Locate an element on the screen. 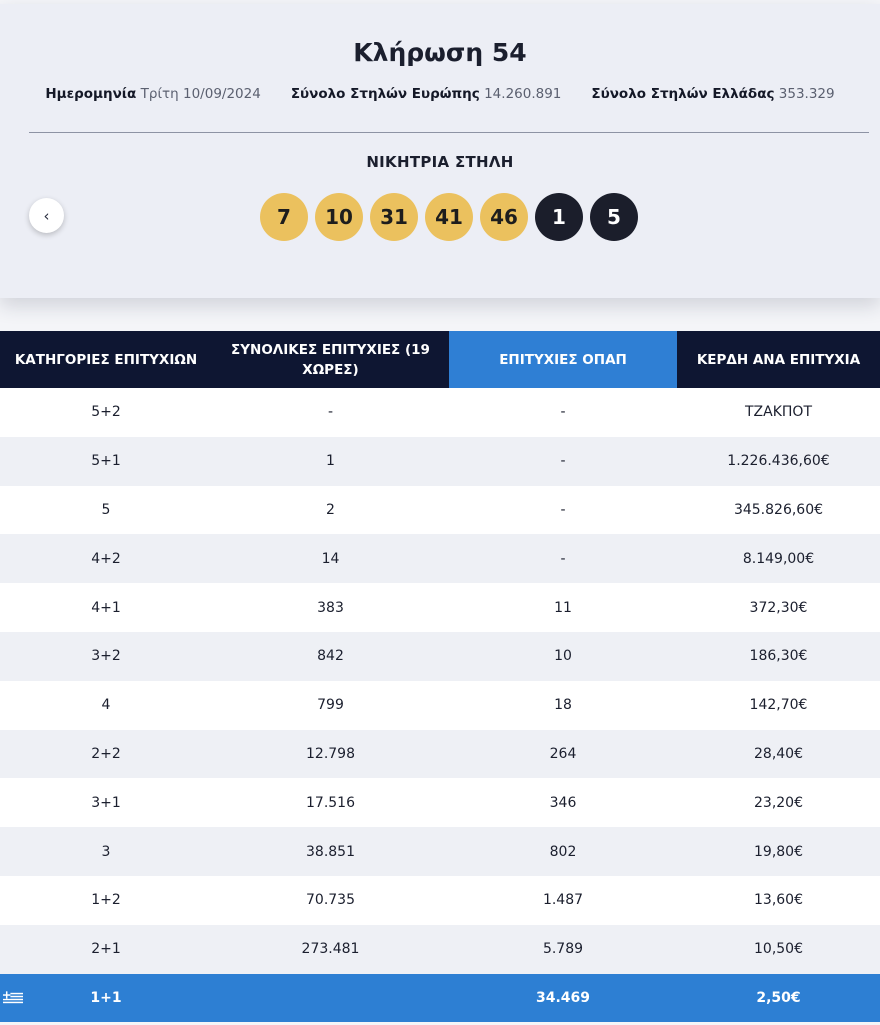  previous-draw-button: ‹ is located at coordinates (46, 215).